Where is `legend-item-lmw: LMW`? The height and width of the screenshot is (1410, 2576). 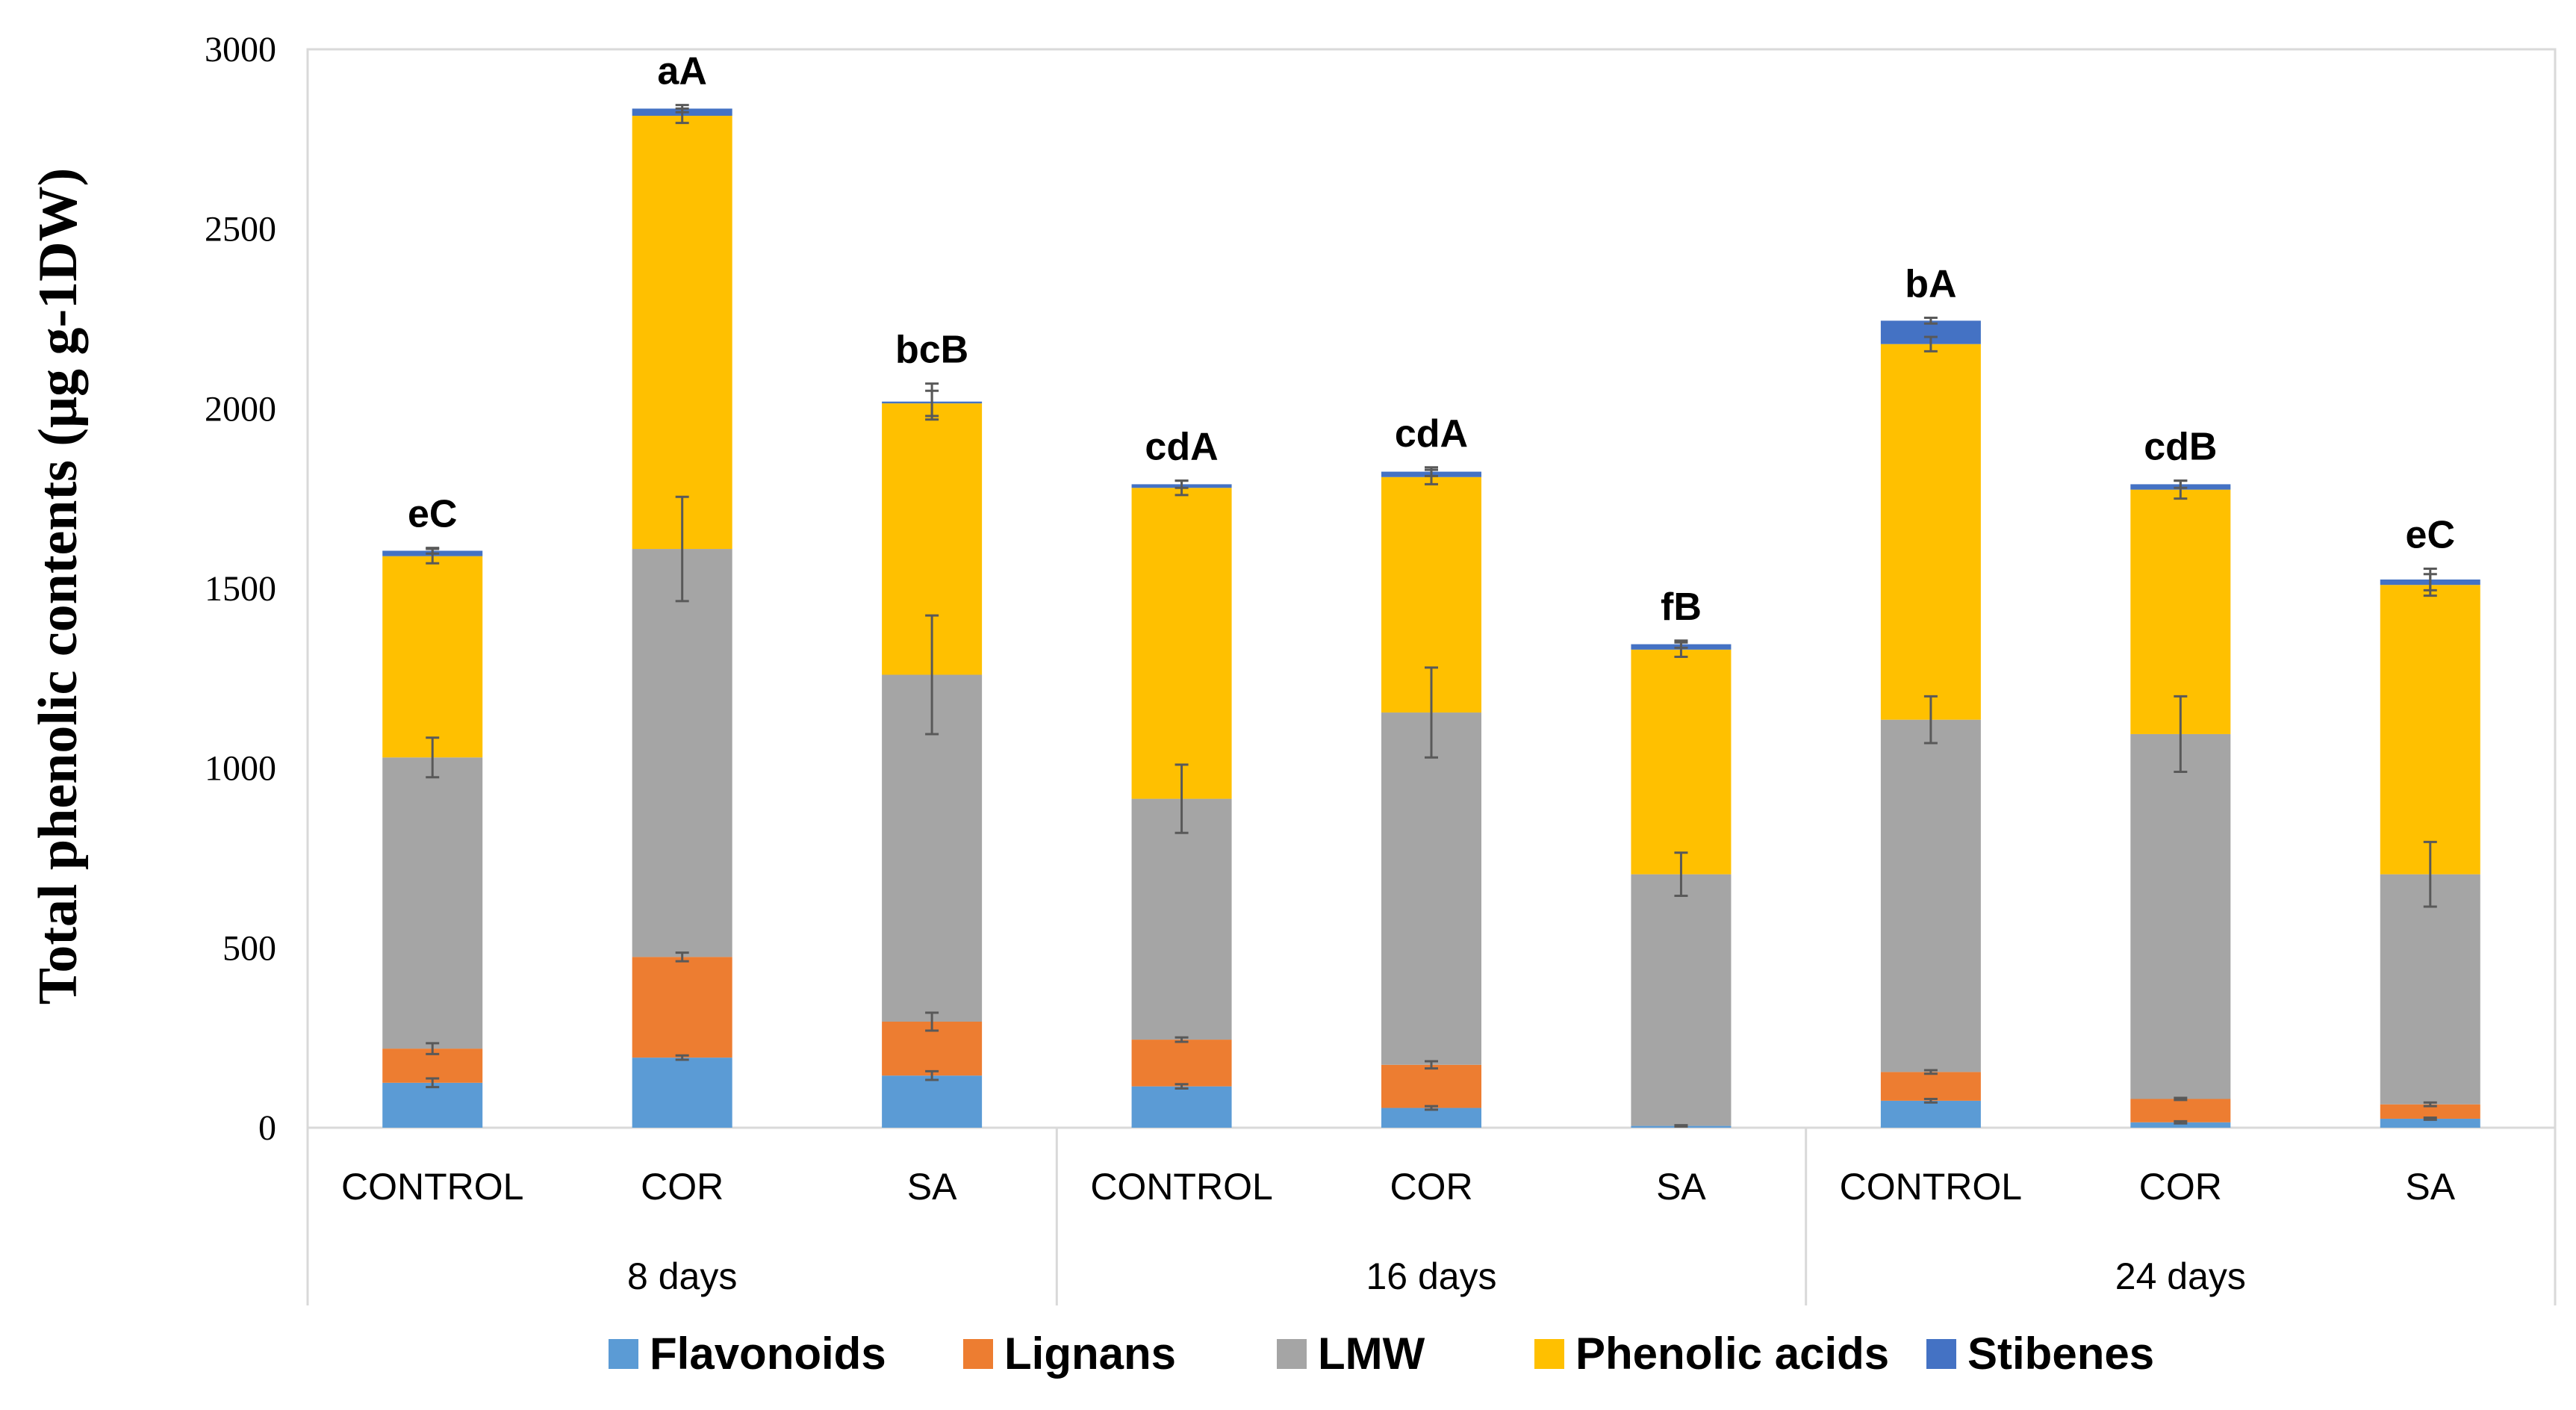
legend-item-lmw: LMW is located at coordinates (1351, 1354).